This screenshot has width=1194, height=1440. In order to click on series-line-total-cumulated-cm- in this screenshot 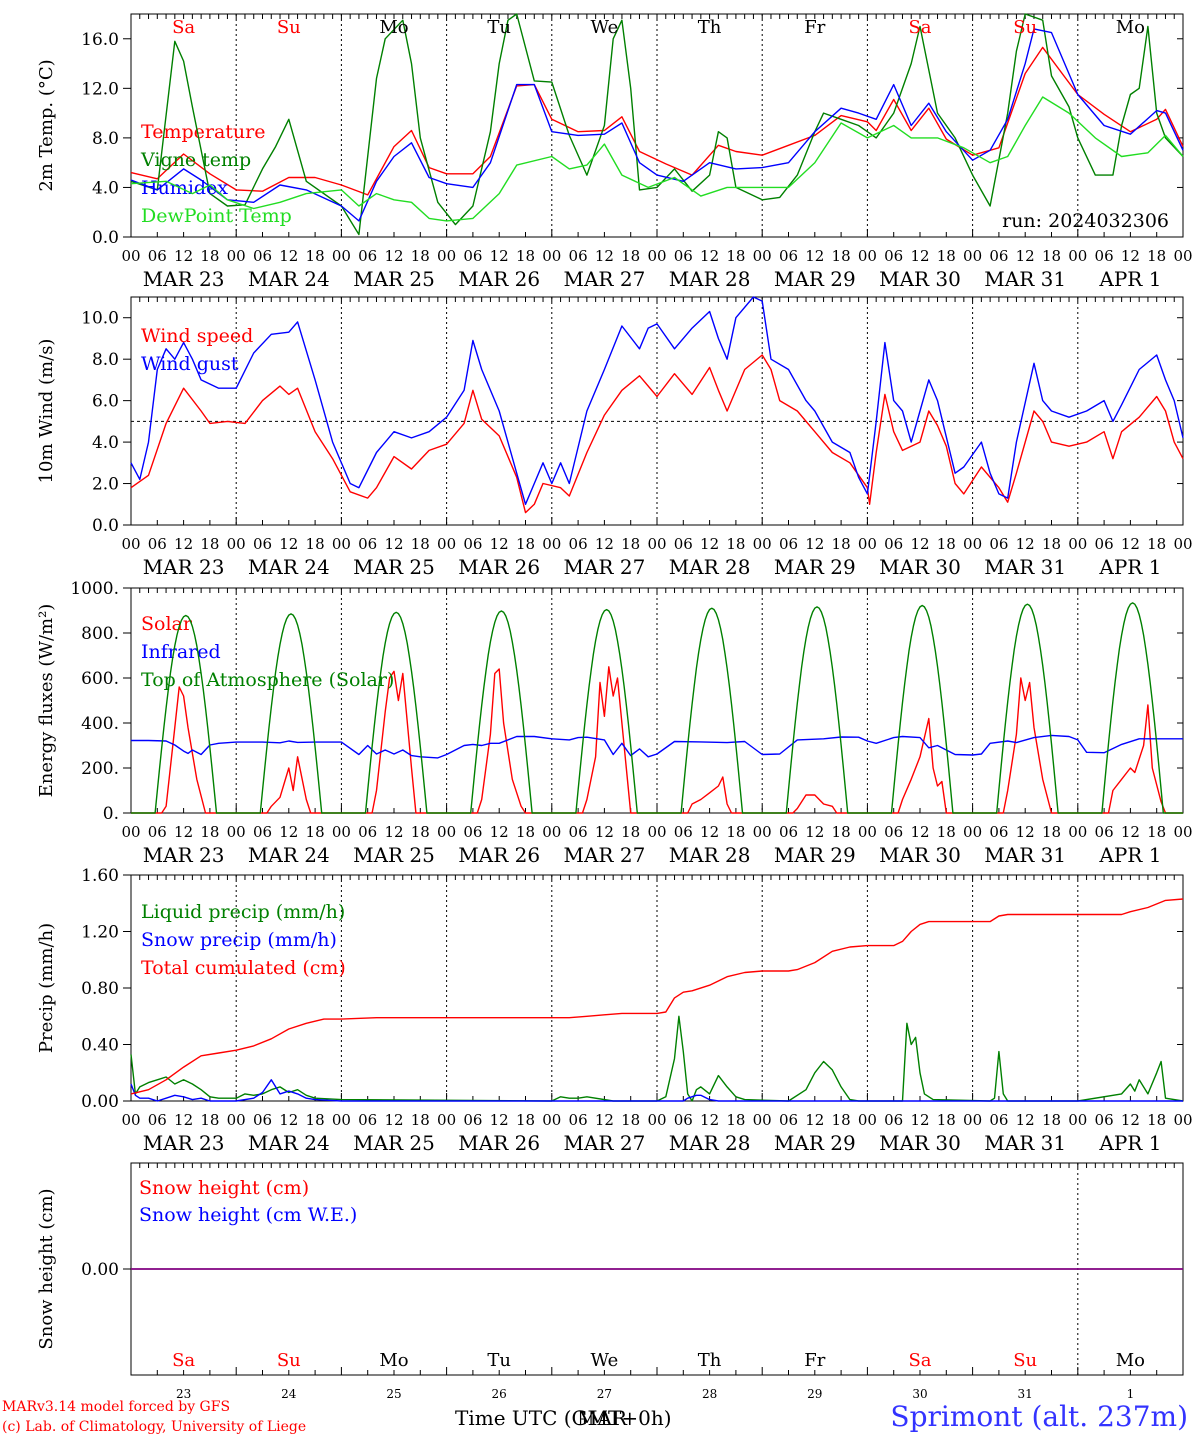, I will do `click(657, 996)`.